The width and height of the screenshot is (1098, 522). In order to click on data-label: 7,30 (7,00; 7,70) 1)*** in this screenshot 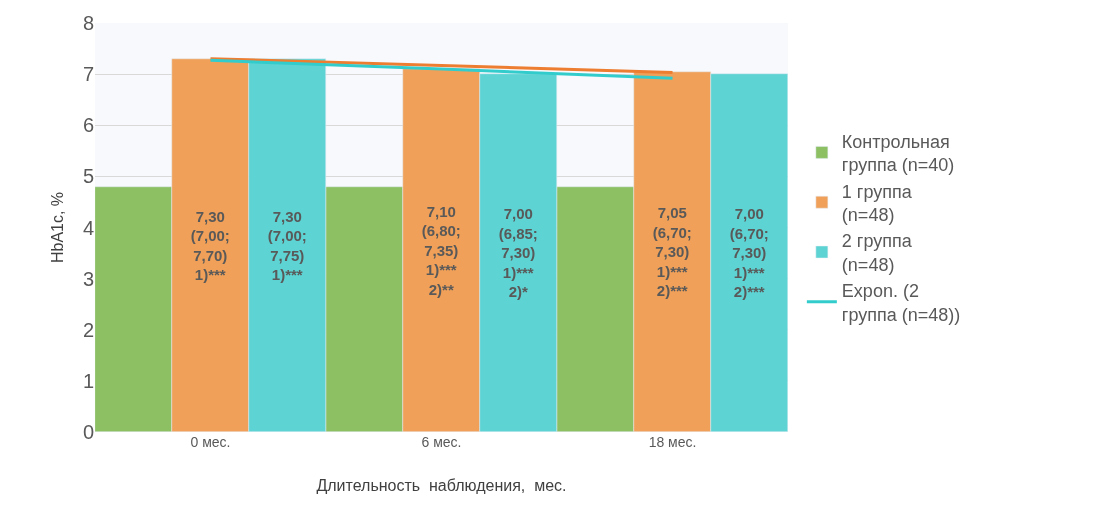, I will do `click(210, 245)`.